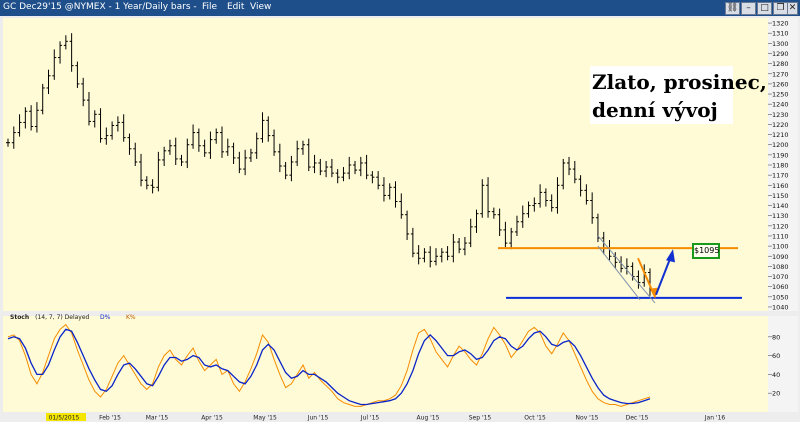  Describe the element at coordinates (776, 375) in the screenshot. I see `stoch-tick-label: 40` at that location.